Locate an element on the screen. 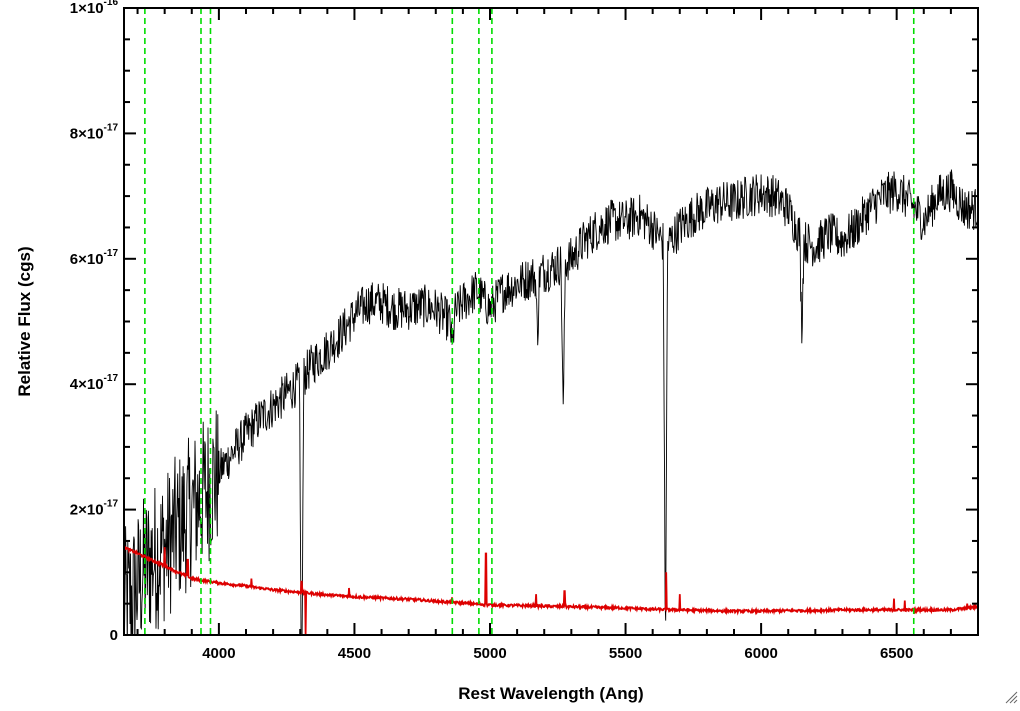 The height and width of the screenshot is (711, 1020). x-tick-label: 4000 is located at coordinates (218, 653).